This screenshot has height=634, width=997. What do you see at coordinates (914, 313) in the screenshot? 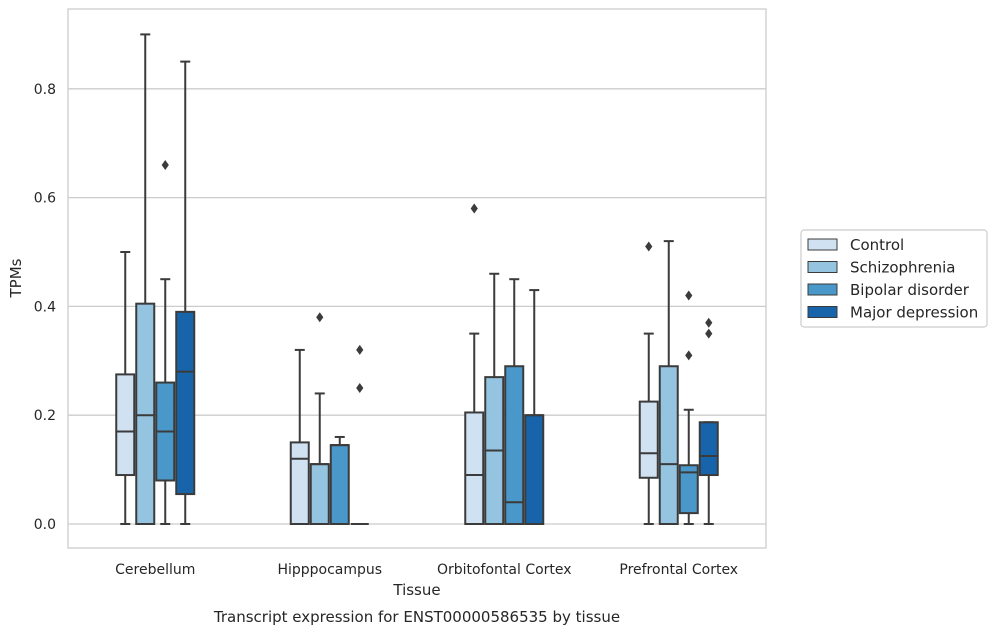
I see `legend-label: Major depression` at bounding box center [914, 313].